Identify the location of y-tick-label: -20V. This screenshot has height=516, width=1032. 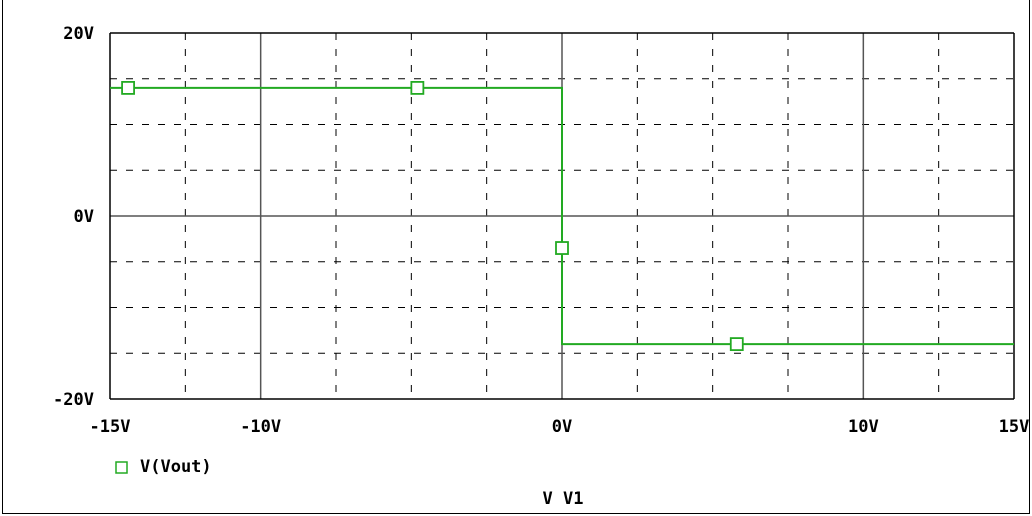
(73, 400).